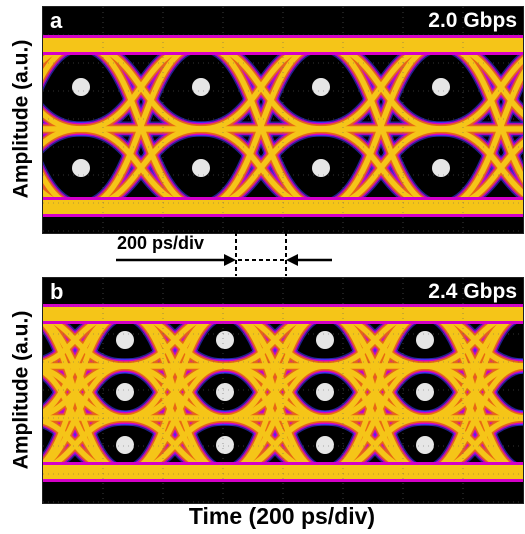 The height and width of the screenshot is (534, 525). I want to click on x-axis-label: Time (200 ps/div), so click(282, 516).